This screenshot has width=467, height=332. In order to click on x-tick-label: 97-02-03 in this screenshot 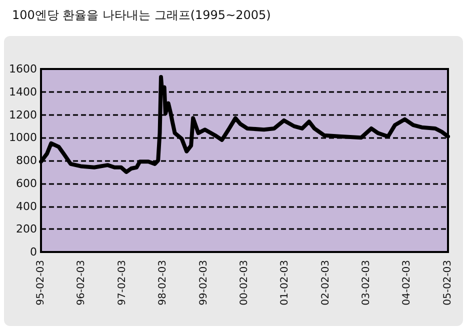, I will do `click(122, 283)`.